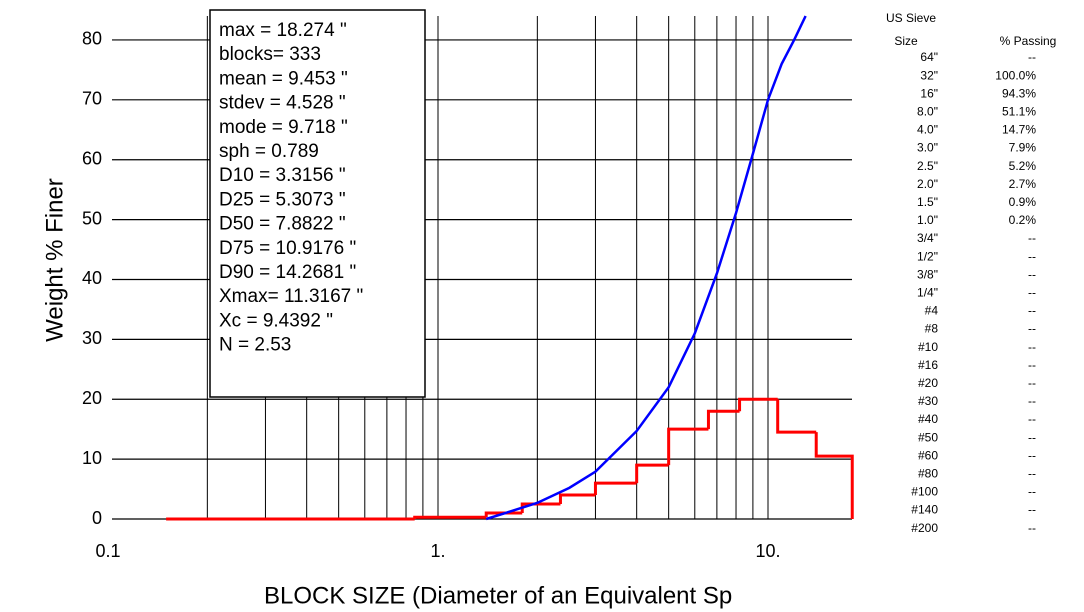  What do you see at coordinates (927, 130) in the screenshot?
I see `sieve-size: 4.0"` at bounding box center [927, 130].